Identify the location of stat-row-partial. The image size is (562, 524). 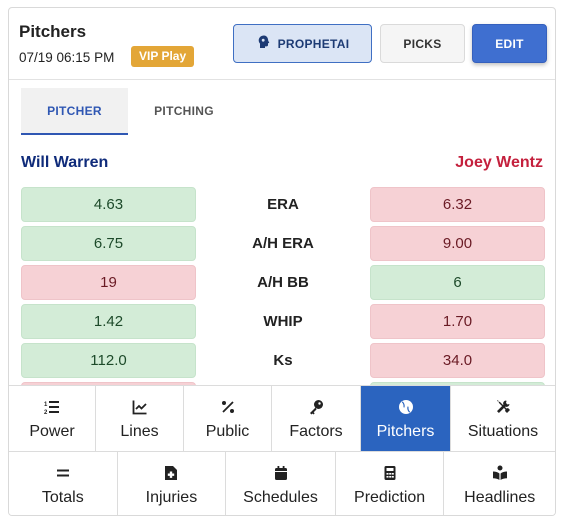
(282, 383).